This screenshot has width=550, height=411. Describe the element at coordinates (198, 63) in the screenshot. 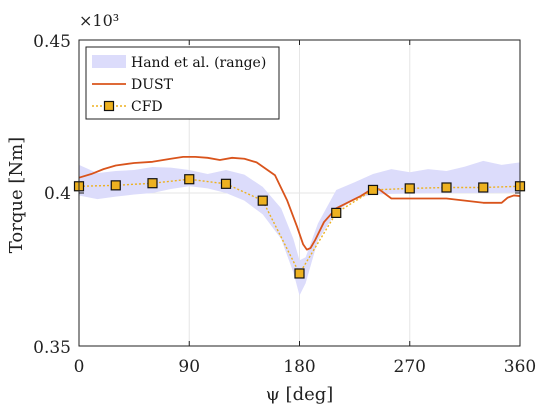

I see `legend-label-range: Hand et al. (range)` at that location.